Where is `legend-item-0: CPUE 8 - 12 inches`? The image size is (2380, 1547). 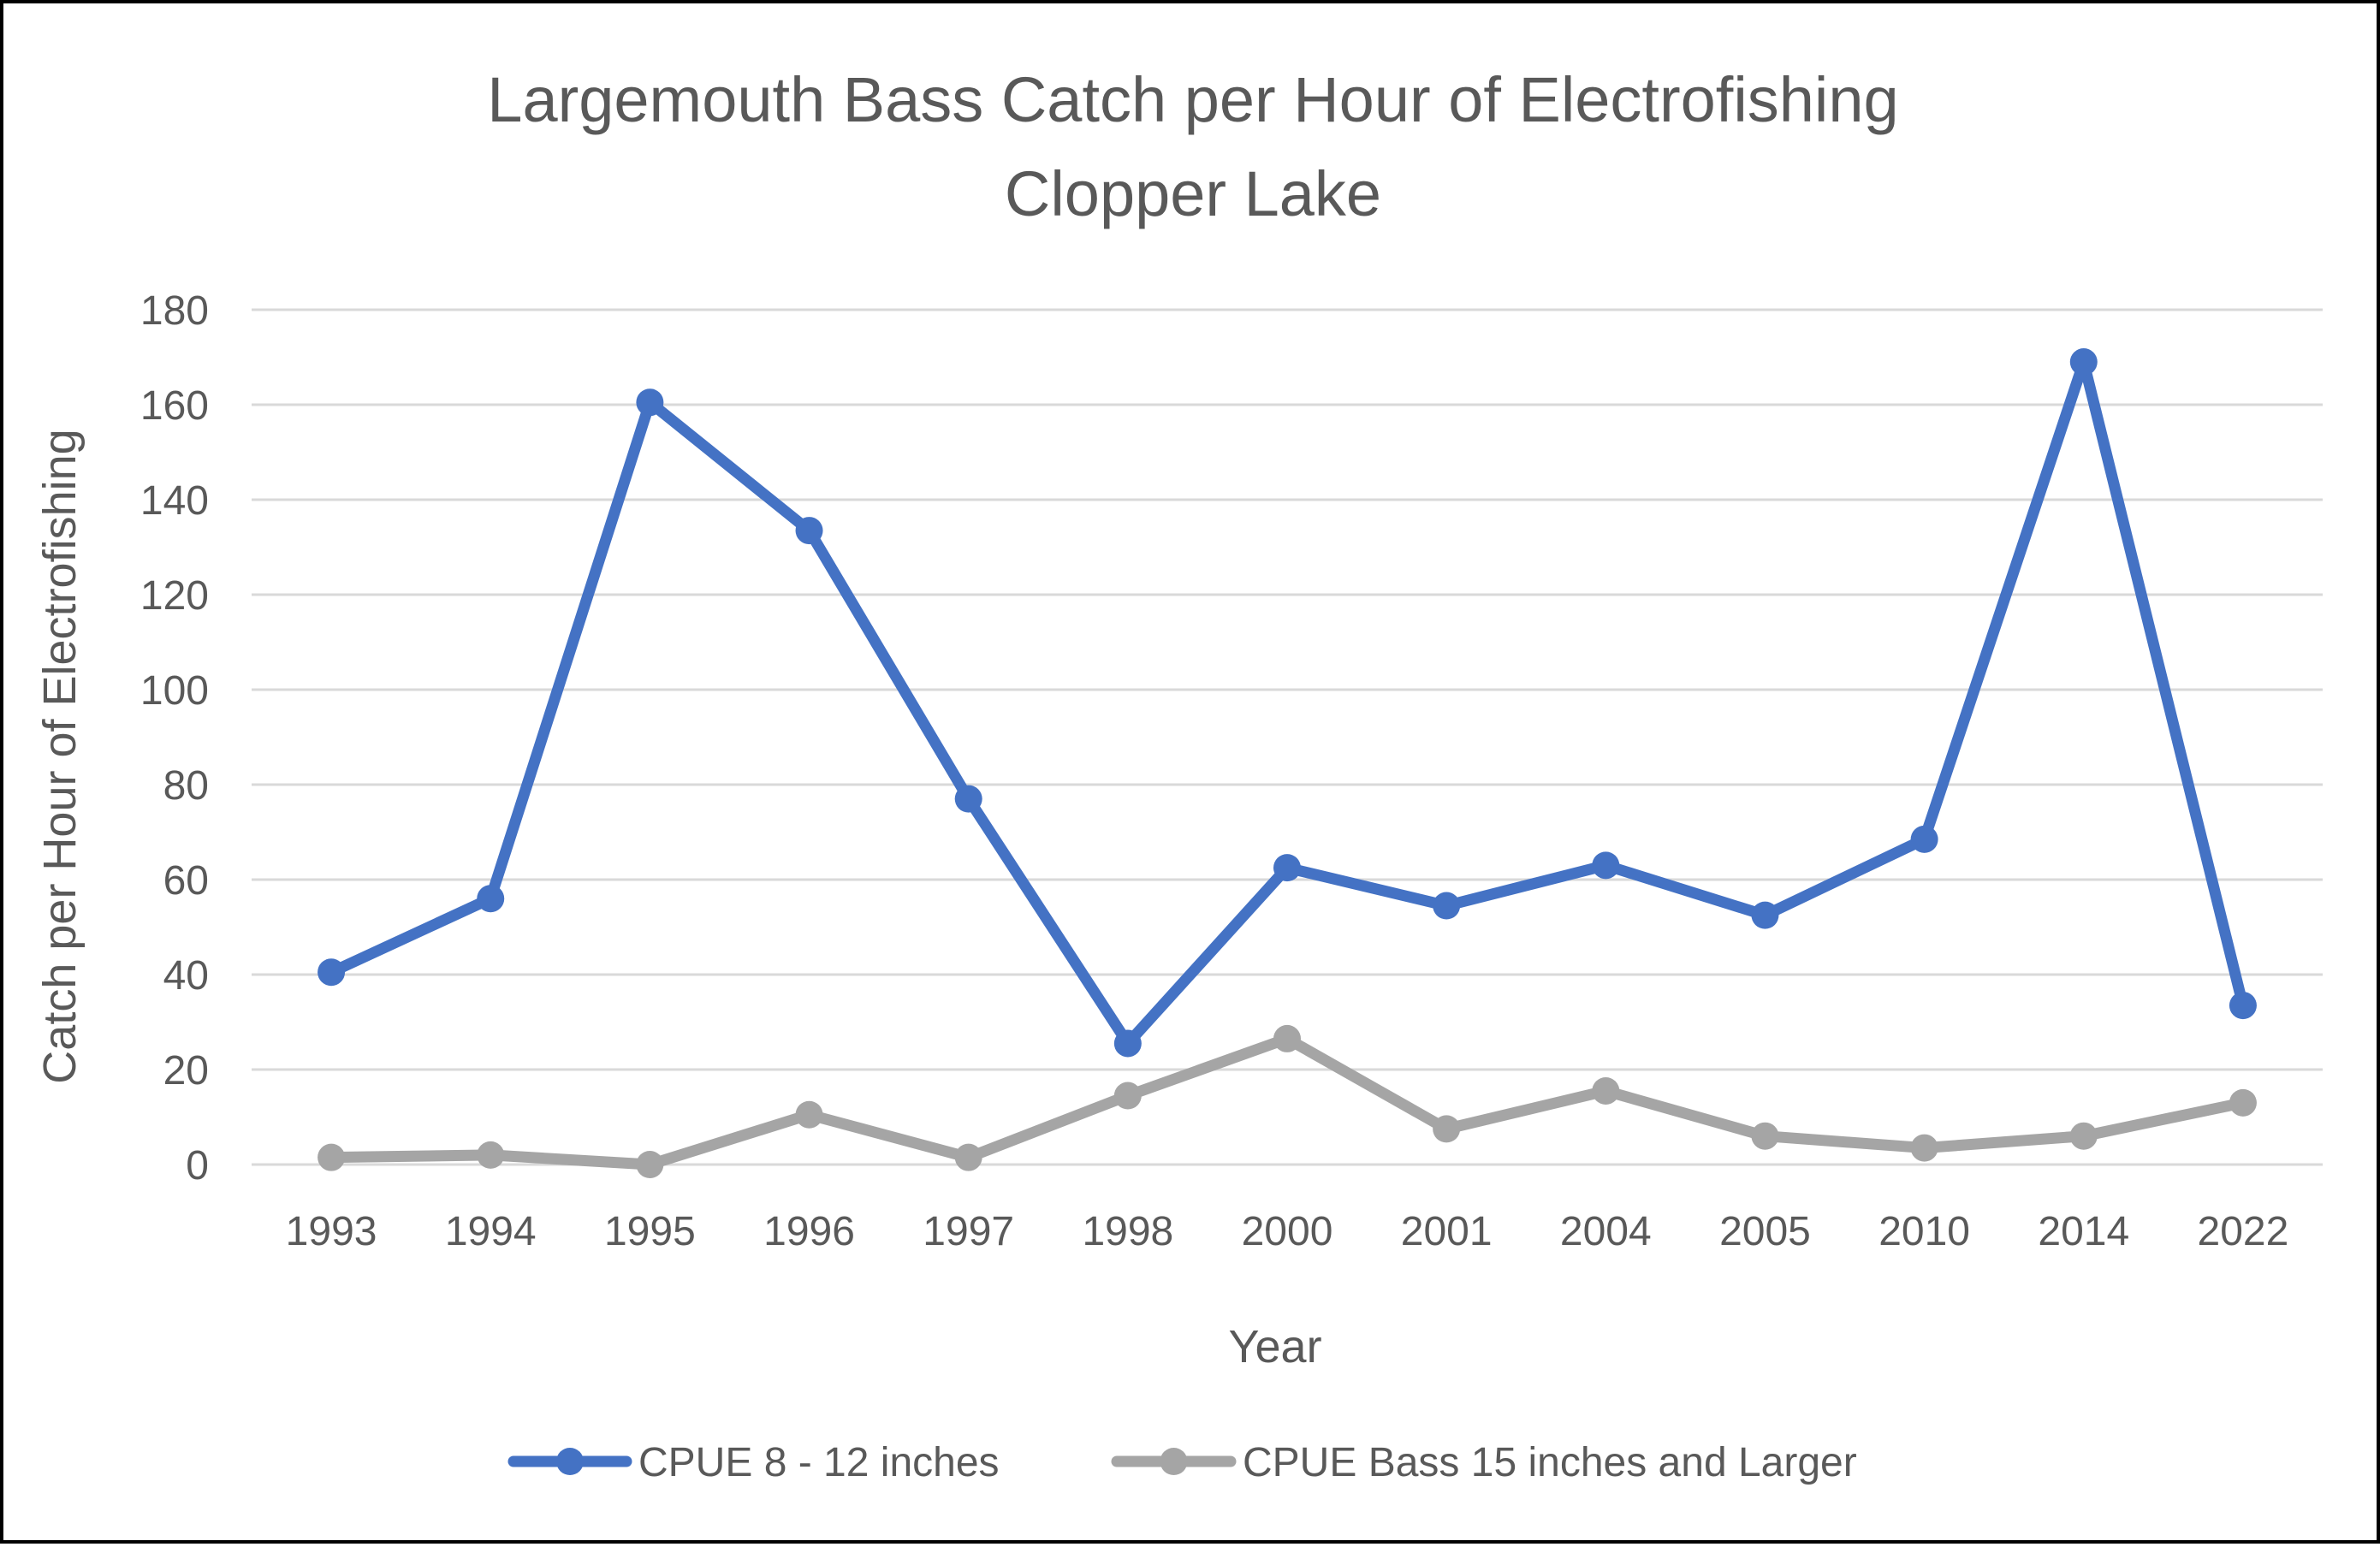 legend-item-0: CPUE 8 - 12 inches is located at coordinates (754, 1462).